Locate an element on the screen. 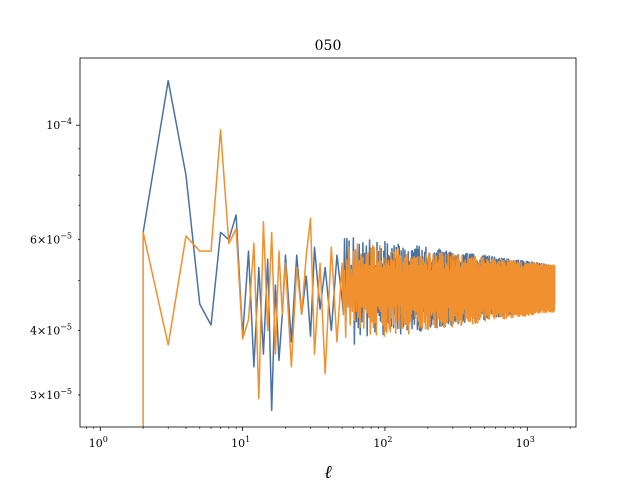 The height and width of the screenshot is (480, 640). x-tick-label: 10³ is located at coordinates (525, 442).